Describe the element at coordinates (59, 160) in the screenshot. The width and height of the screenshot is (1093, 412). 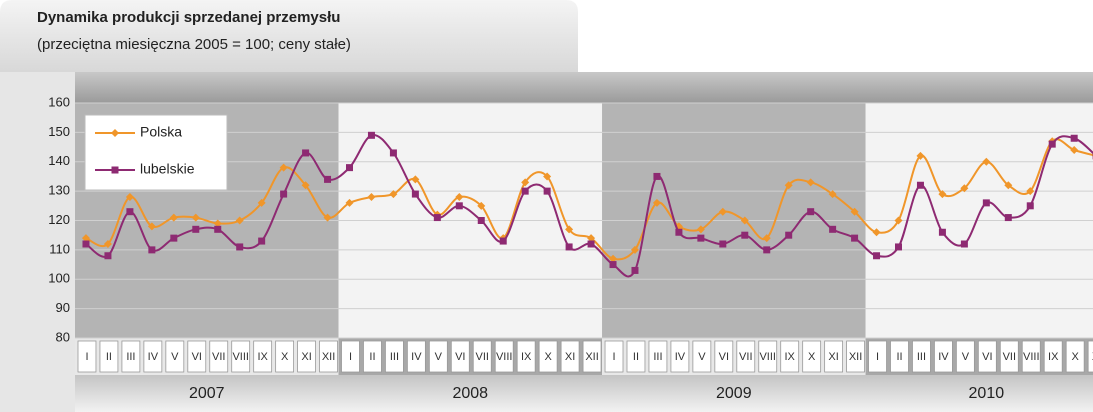
I see `y-tick-label: 140` at that location.